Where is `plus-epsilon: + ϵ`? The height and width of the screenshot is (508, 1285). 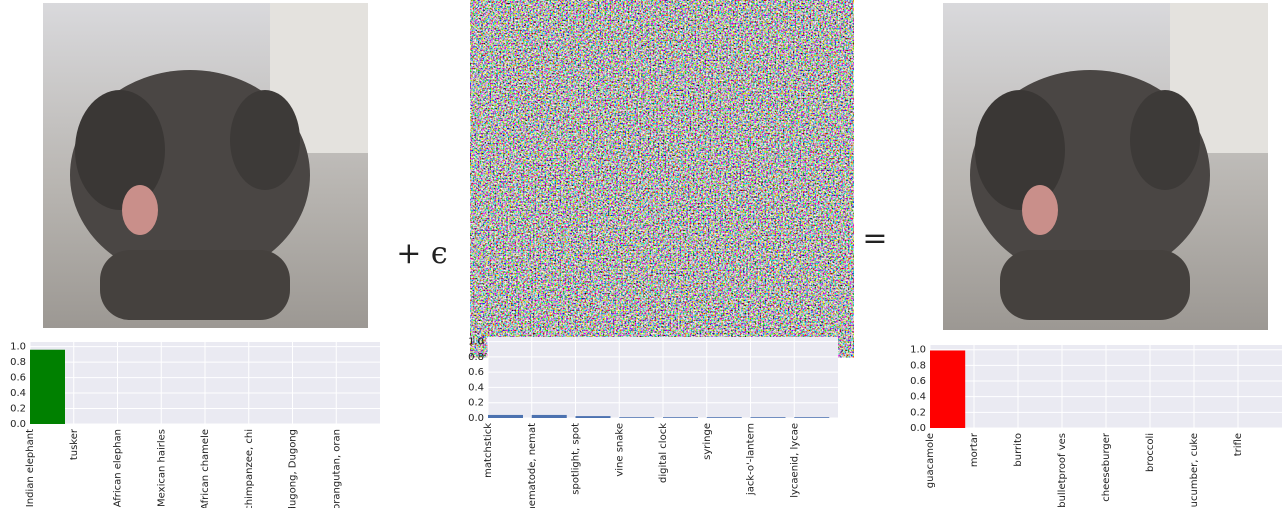 plus-epsilon: + ϵ is located at coordinates (421, 253).